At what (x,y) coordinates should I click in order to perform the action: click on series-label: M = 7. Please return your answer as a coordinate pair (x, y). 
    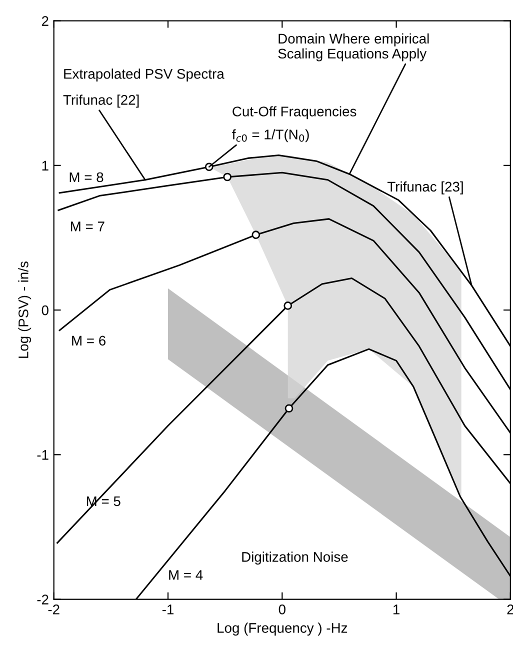
    Looking at the image, I should click on (87, 227).